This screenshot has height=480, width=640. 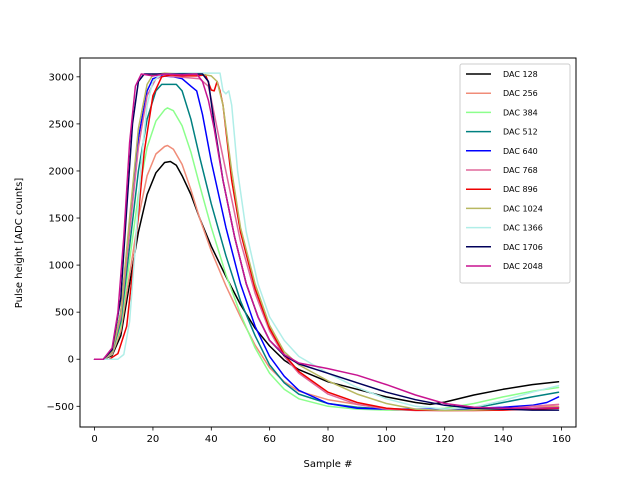 What do you see at coordinates (61, 77) in the screenshot?
I see `y-tick-label: 3000` at bounding box center [61, 77].